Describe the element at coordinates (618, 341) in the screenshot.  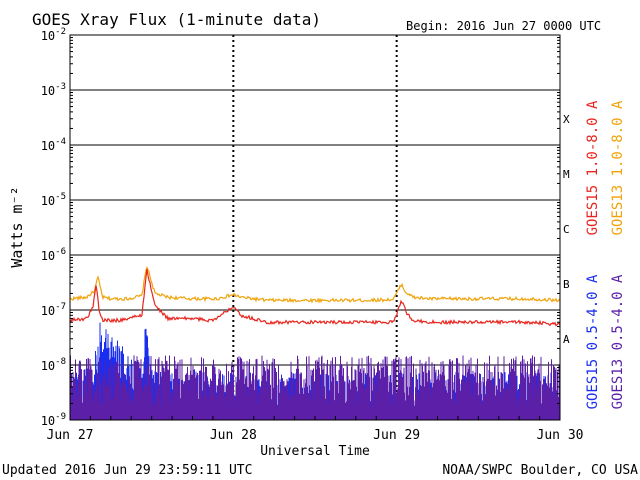
I see `legend-entry-3: GOES13 0.5-4.0 A` at that location.